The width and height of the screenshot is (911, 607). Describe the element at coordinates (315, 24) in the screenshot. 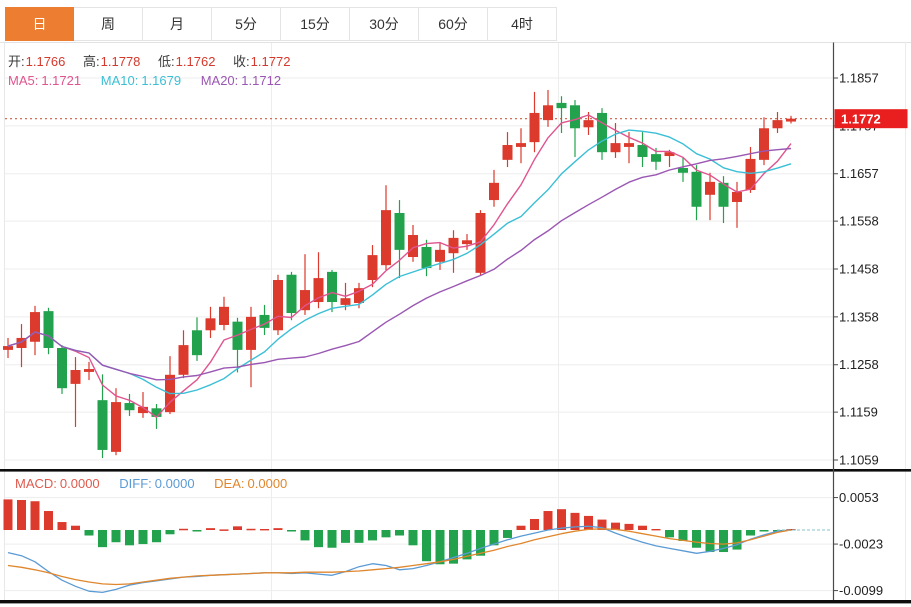

I see `tab-15分: 15分` at that location.